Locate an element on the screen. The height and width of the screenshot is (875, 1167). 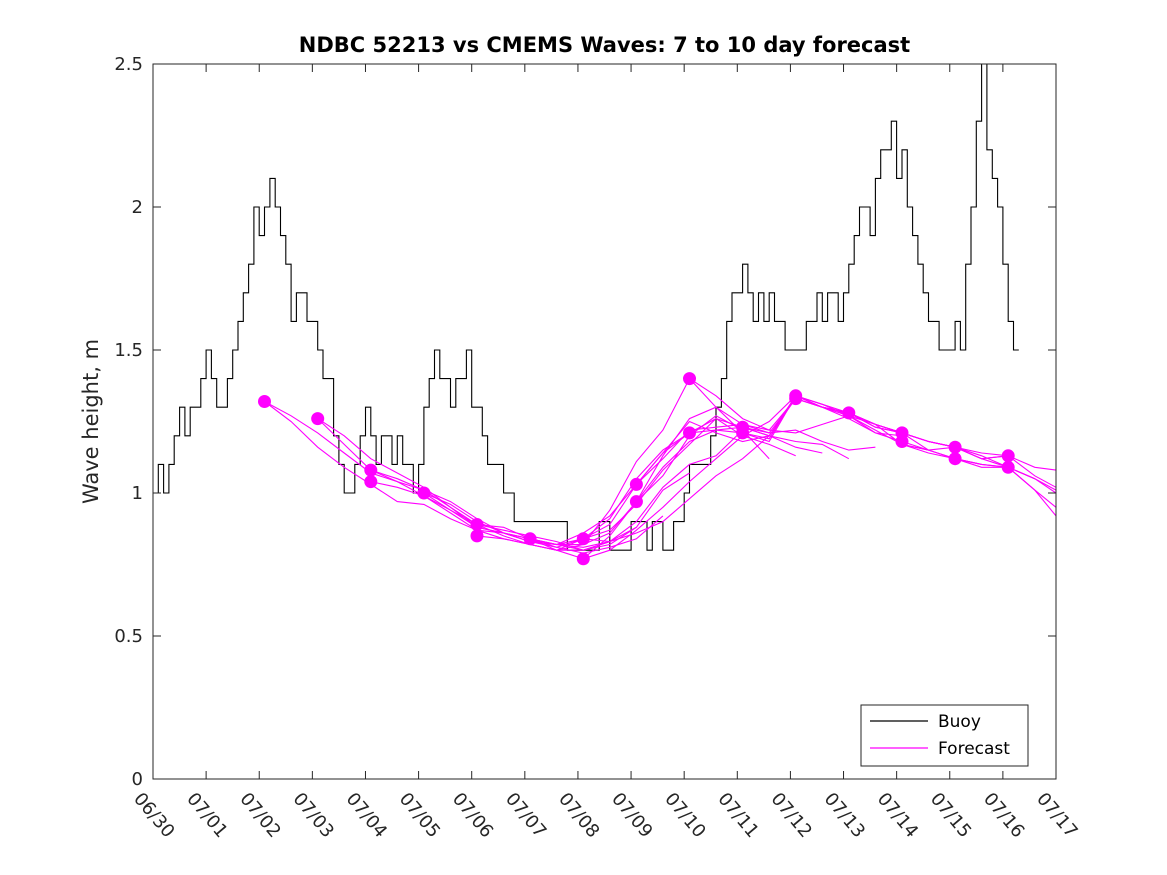
legend-label-buoy: Buoy is located at coordinates (959, 722).